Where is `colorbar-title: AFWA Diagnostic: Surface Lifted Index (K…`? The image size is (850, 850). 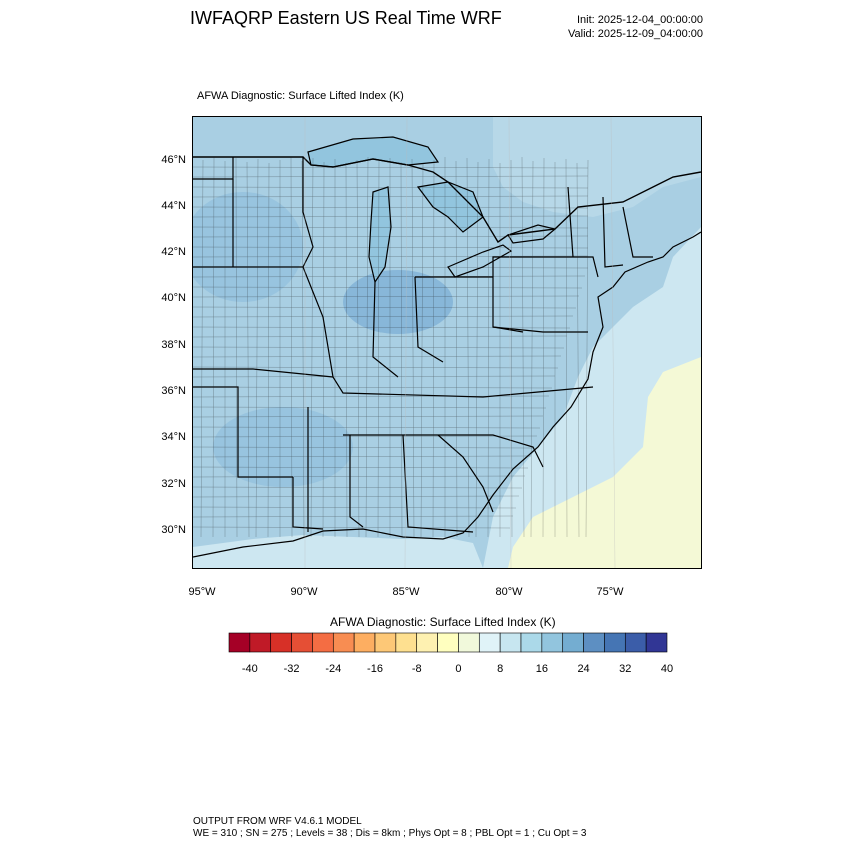
colorbar-title: AFWA Diagnostic: Surface Lifted Index (K… is located at coordinates (443, 622).